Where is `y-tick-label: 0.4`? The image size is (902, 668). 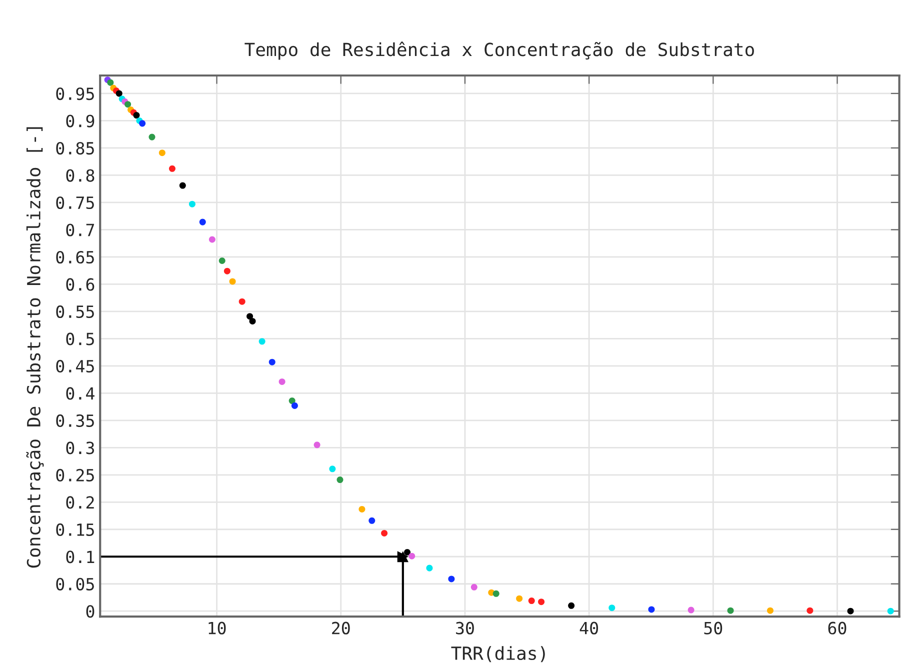
y-tick-label: 0.4 is located at coordinates (80, 393).